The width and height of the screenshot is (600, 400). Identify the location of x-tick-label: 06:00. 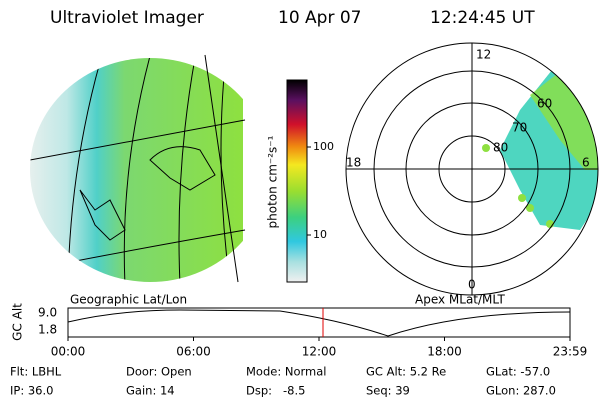
(193, 352).